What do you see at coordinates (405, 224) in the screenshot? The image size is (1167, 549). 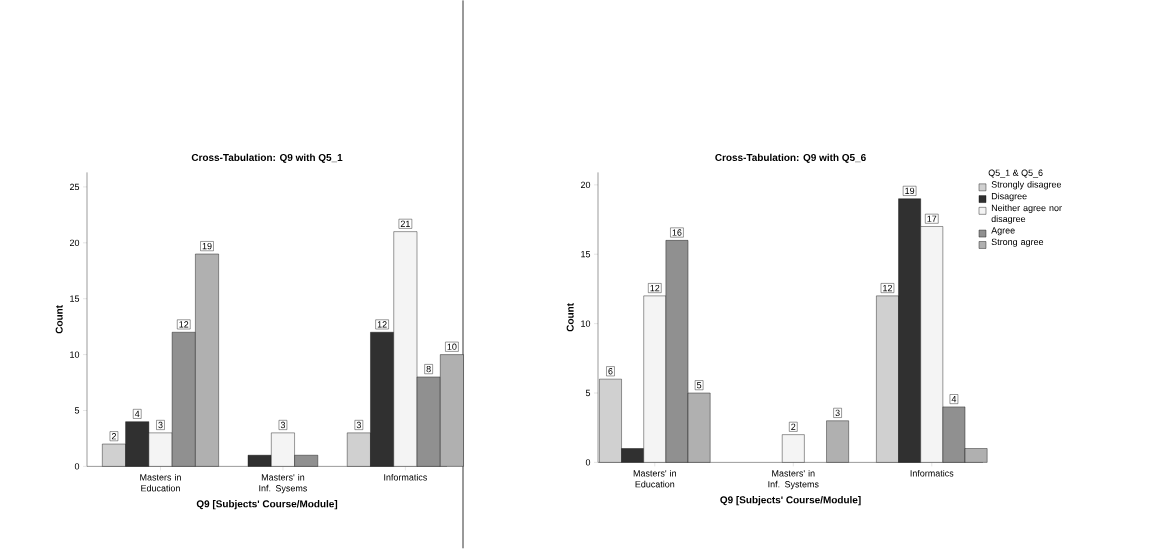 I see `data-label: 21` at bounding box center [405, 224].